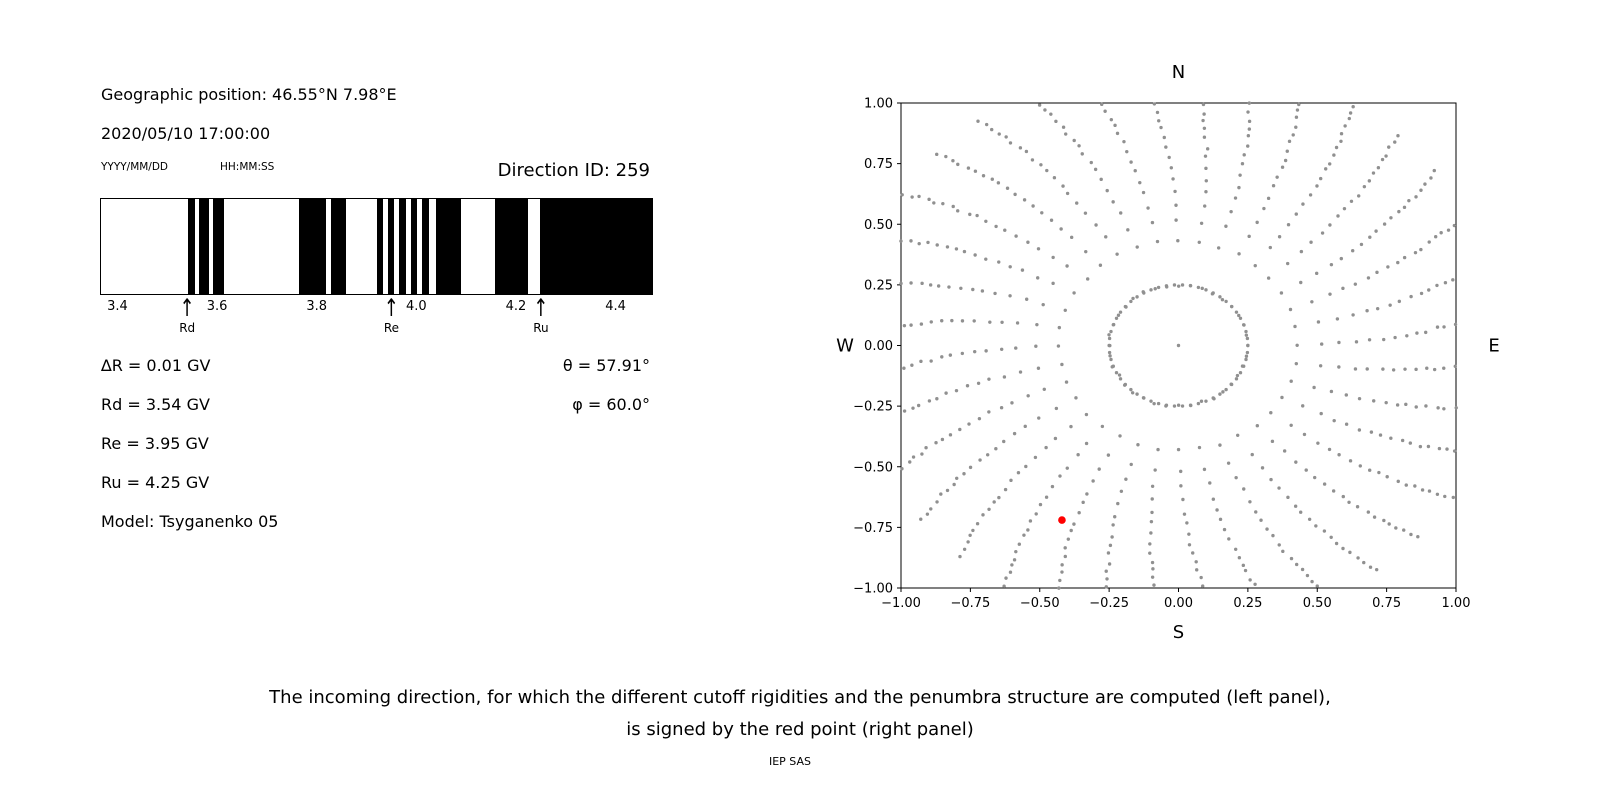  Describe the element at coordinates (217, 306) in the screenshot. I see `penumbra-xtick-label: 3.6` at that location.